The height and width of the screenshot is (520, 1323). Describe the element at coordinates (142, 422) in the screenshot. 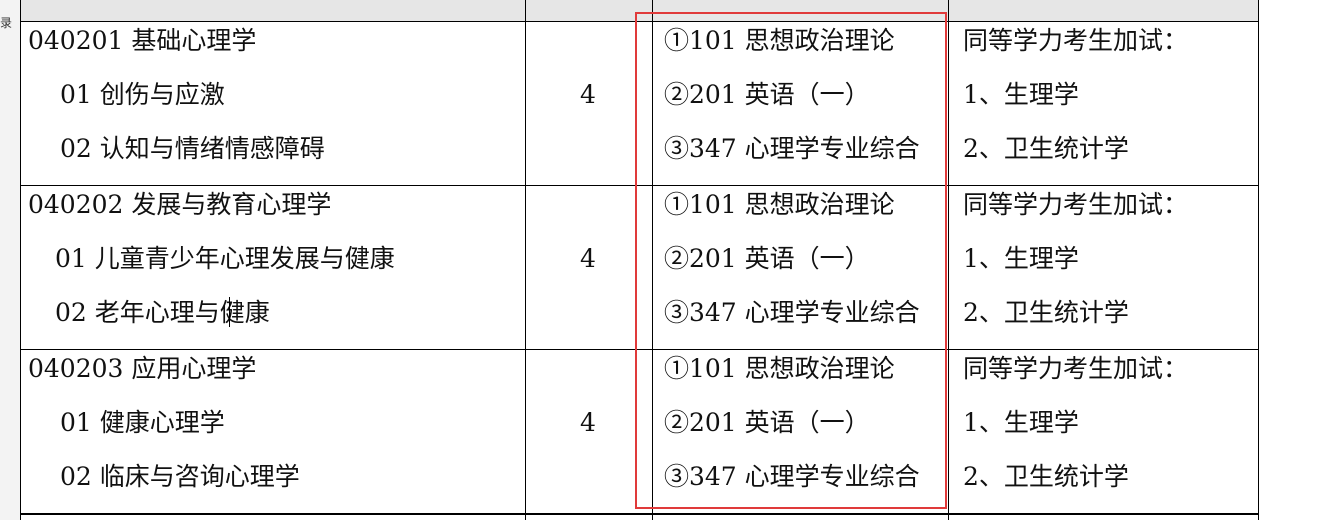

I see `direction-name: 01 健康心理学` at that location.